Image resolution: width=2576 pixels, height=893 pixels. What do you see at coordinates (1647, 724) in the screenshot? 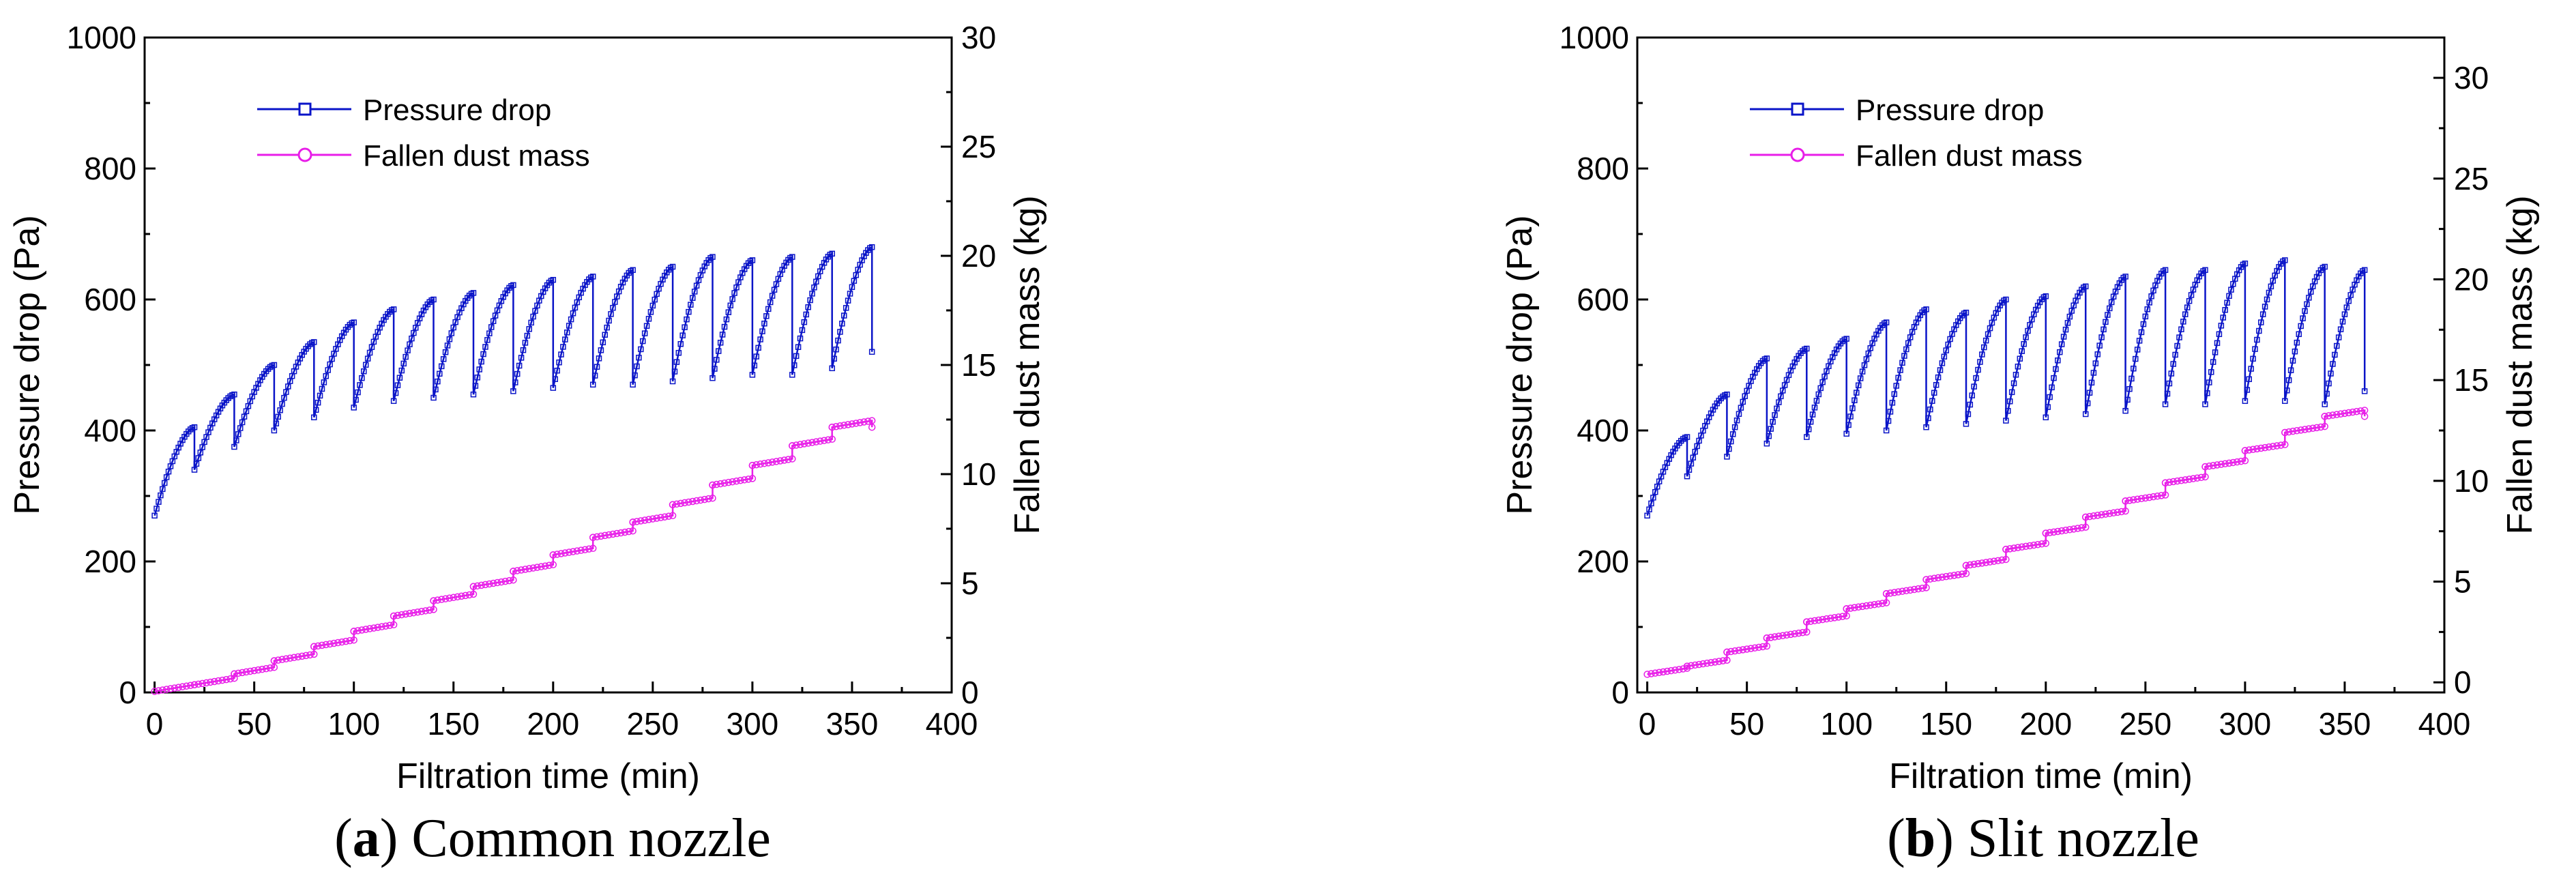
I see `x-tick-label: 0` at bounding box center [1647, 724].